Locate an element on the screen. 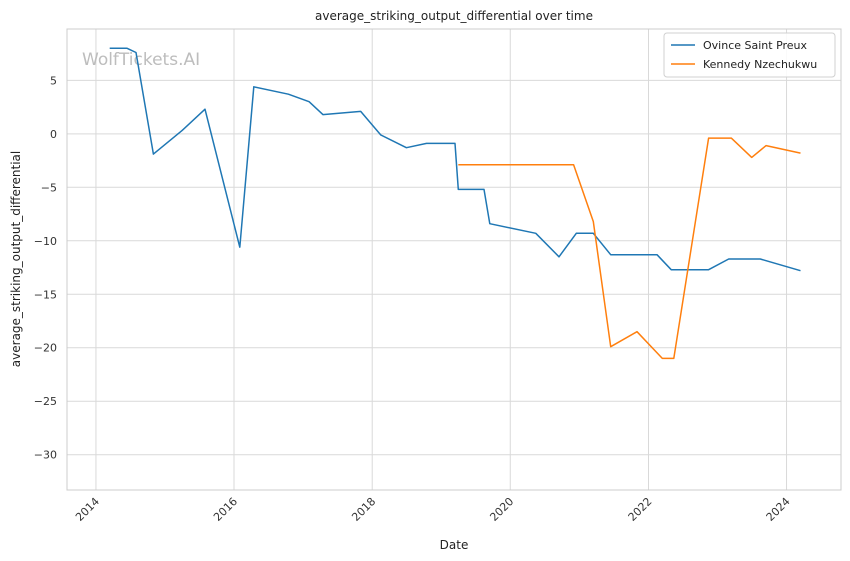 This screenshot has width=850, height=561. legend: Ovince Saint Preux Kennedy Nzechukwu is located at coordinates (749, 55).